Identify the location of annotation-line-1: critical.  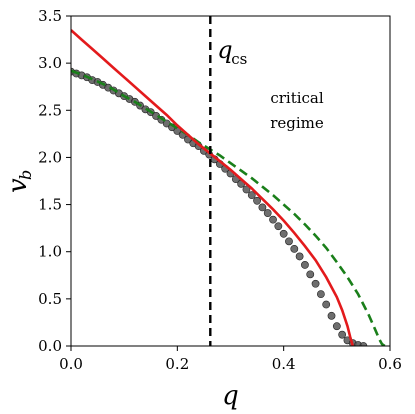
(297, 98).